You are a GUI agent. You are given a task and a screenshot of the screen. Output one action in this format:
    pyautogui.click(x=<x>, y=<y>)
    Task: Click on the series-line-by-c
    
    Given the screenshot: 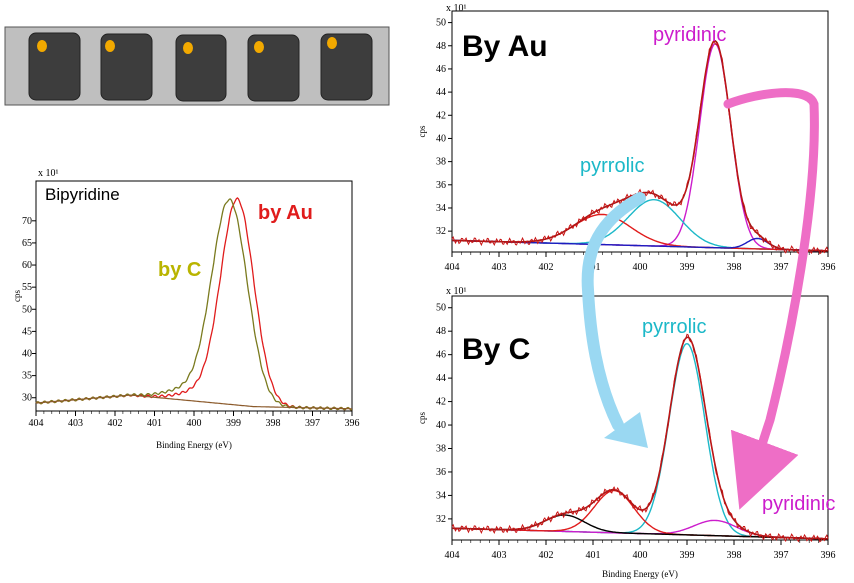 What is the action you would take?
    pyautogui.click(x=194, y=304)
    